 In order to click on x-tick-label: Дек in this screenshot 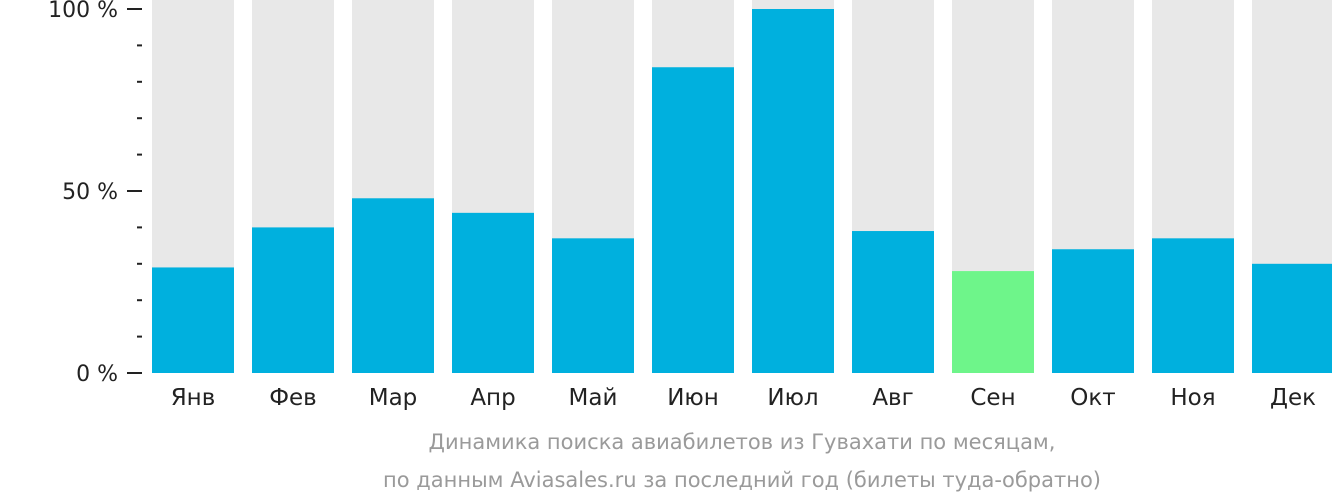, I will do `click(1293, 398)`.